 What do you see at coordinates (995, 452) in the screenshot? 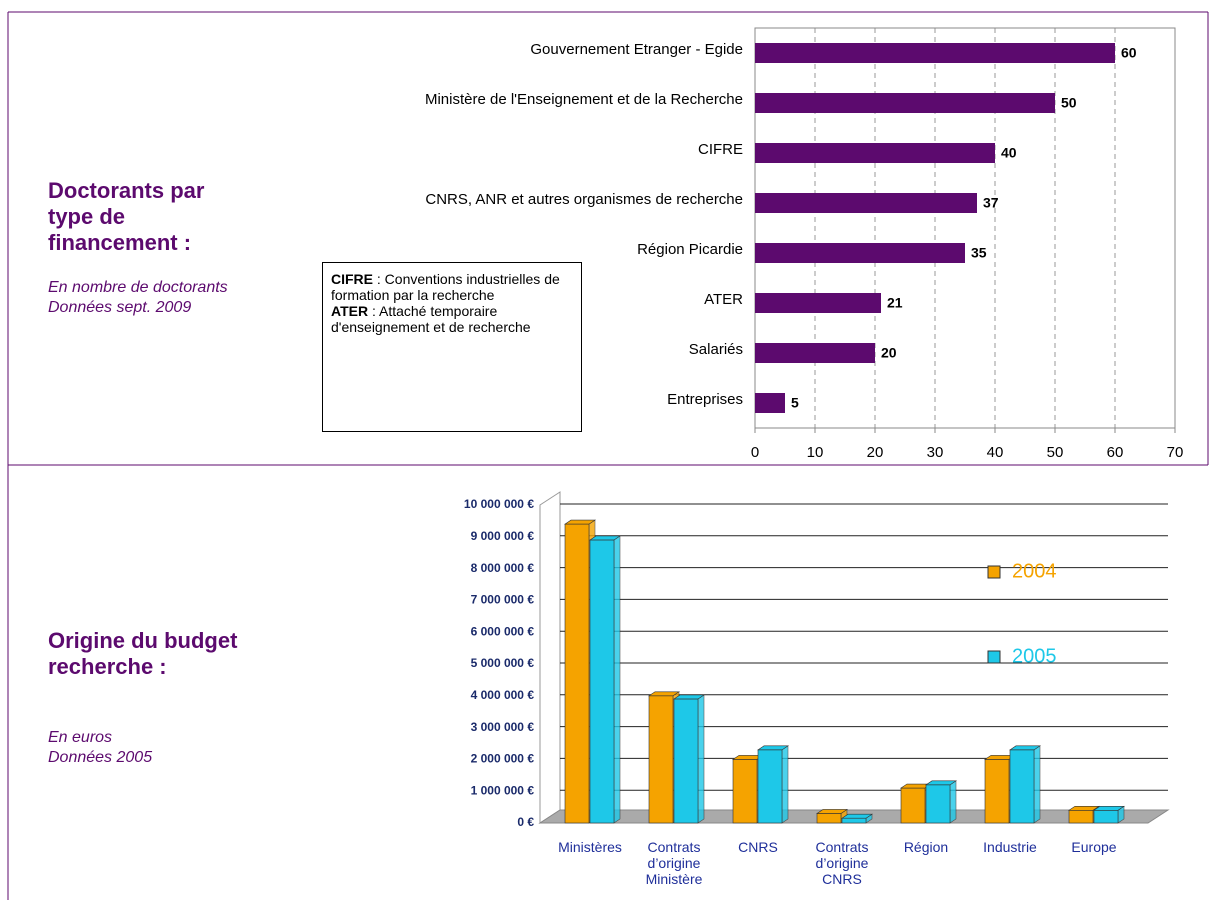
I see `x-tick-label: 40` at bounding box center [995, 452].